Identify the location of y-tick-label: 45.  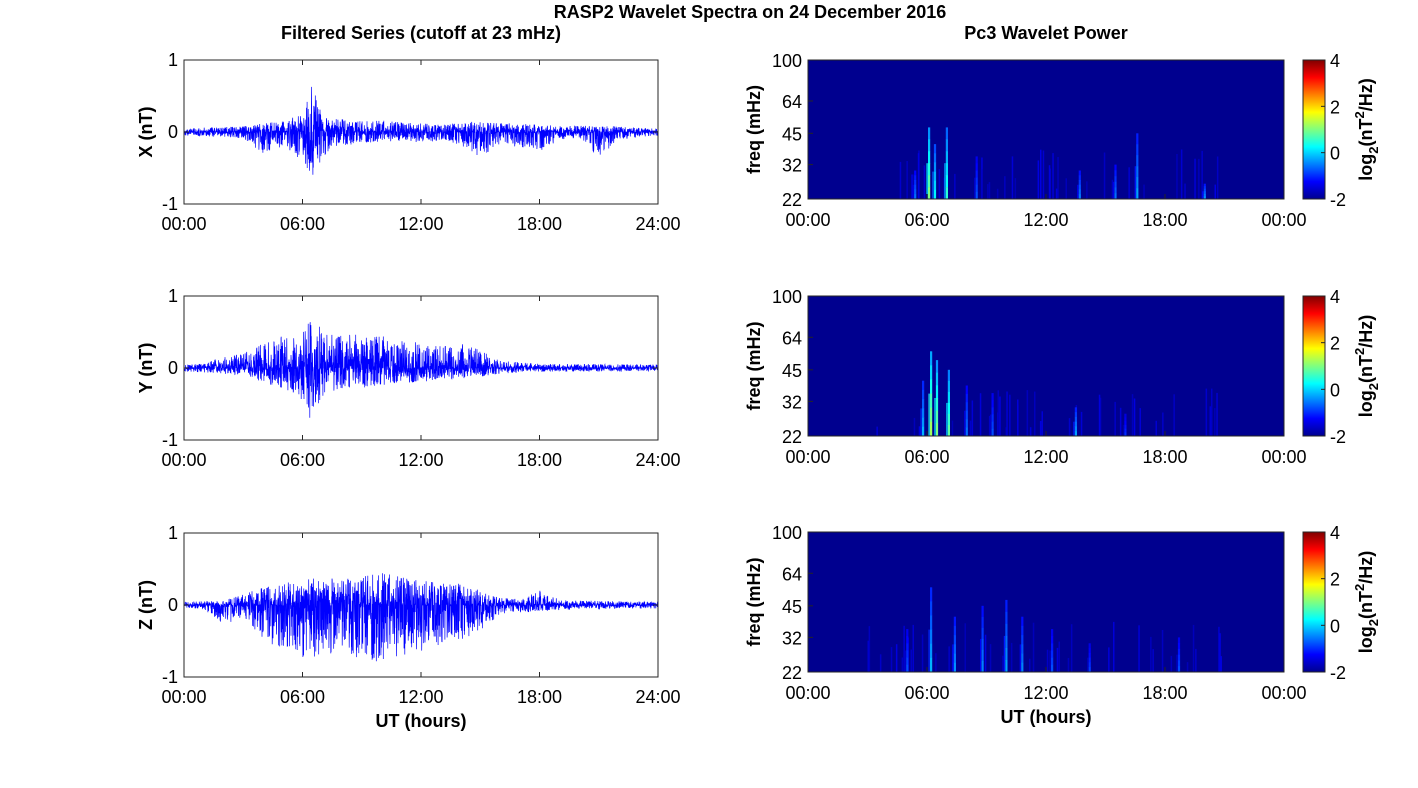
(792, 371).